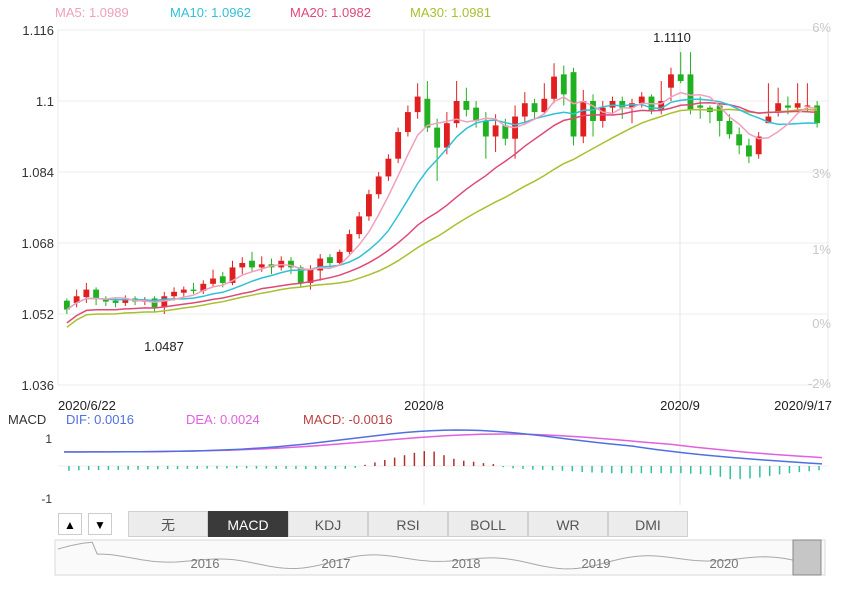  What do you see at coordinates (100, 419) in the screenshot?
I see `macd-dif-label: DIF: 0.0016` at bounding box center [100, 419].